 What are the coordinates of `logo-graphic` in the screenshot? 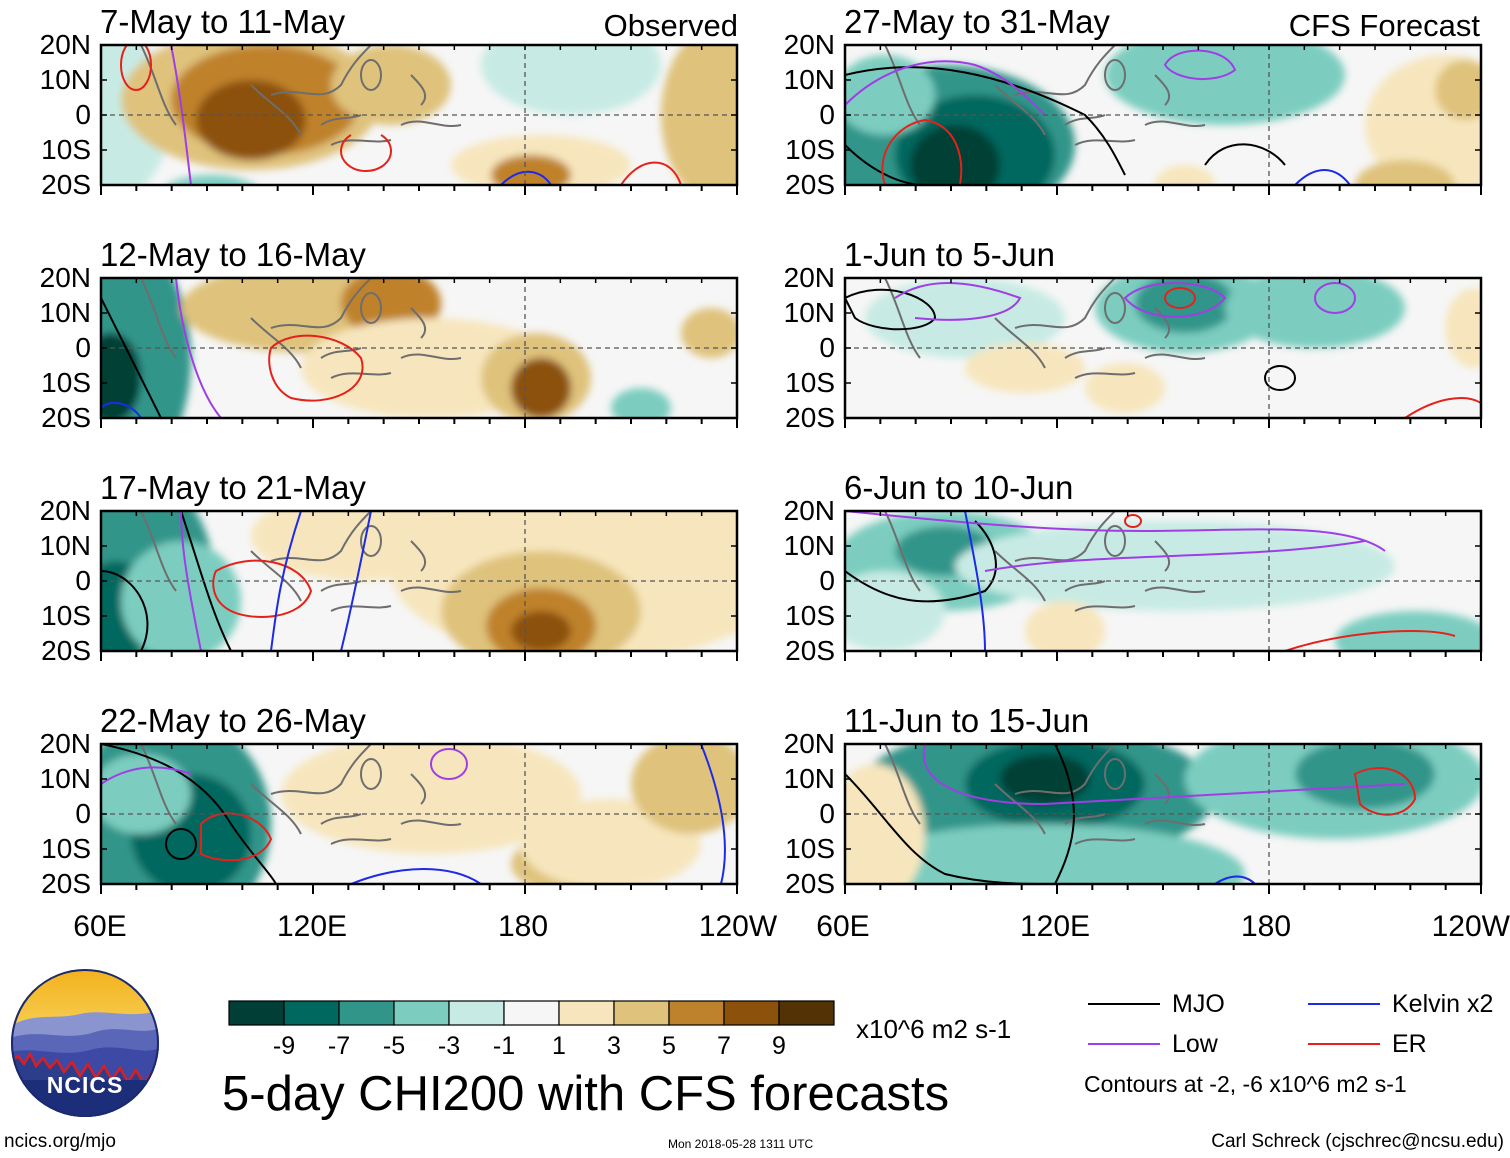 It's located at (85, 1043).